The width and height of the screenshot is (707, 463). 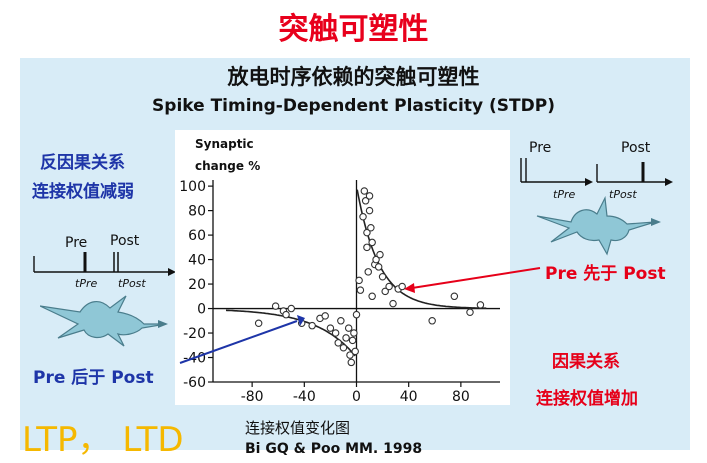 I want to click on x-tick-label: -40, so click(x=304, y=397).